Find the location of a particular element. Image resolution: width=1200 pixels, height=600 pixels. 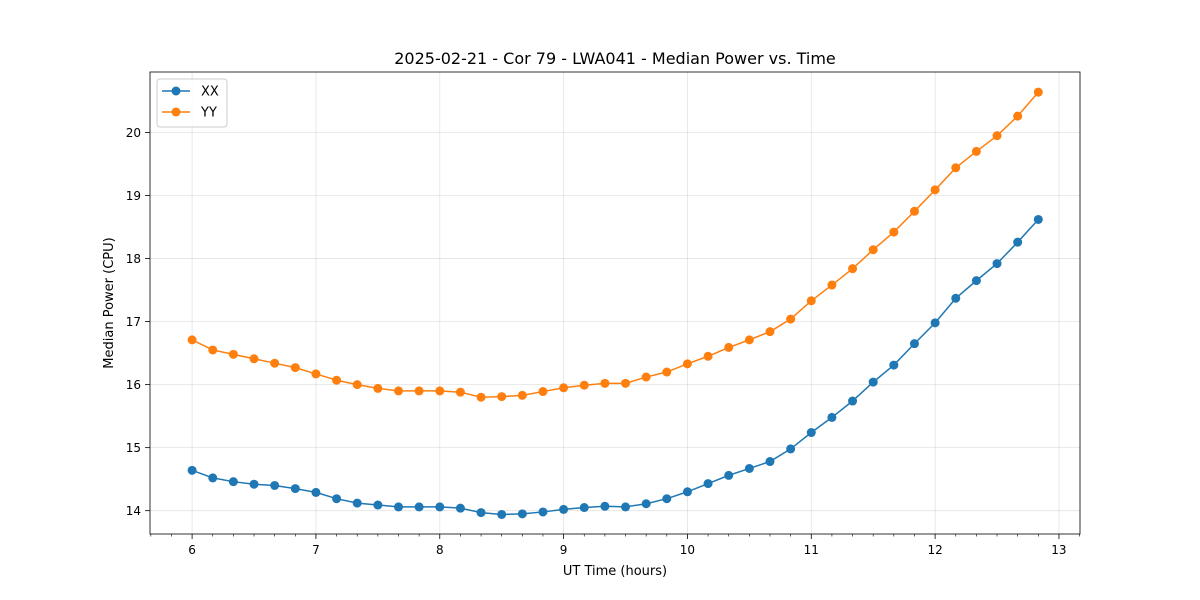

y-tick-label: 20 is located at coordinates (133, 133).